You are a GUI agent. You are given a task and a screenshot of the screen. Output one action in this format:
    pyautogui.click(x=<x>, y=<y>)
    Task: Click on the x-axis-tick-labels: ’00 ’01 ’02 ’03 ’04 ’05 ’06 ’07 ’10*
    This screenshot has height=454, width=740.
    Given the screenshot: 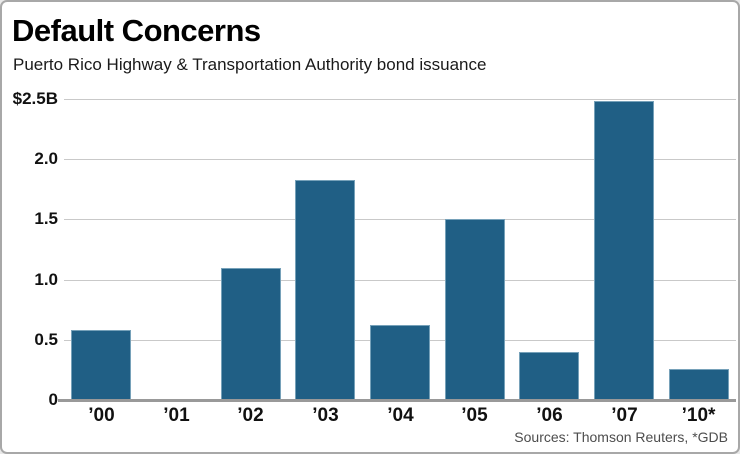 What is the action you would take?
    pyautogui.click(x=400, y=417)
    